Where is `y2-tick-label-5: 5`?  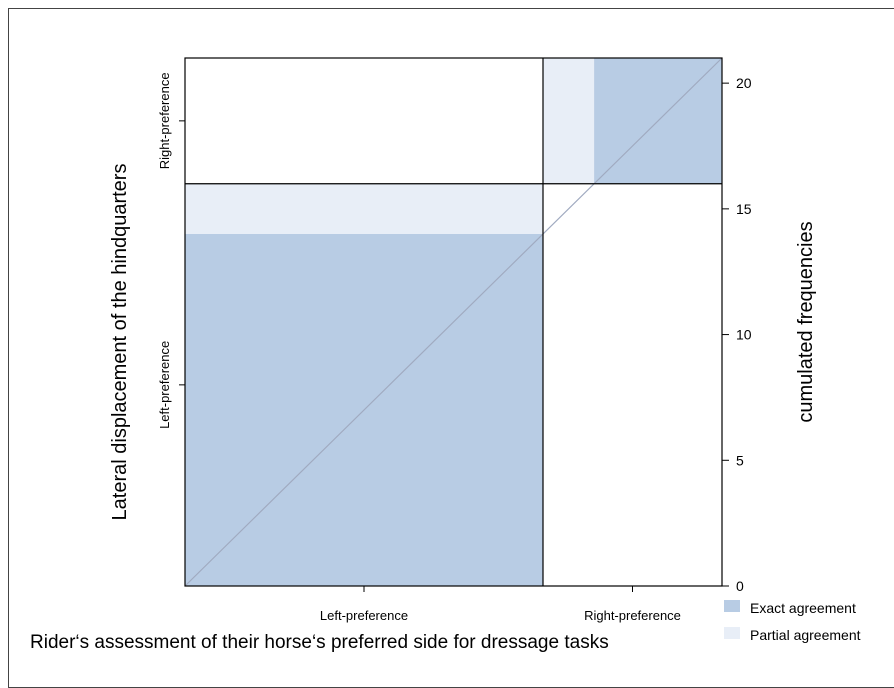 y2-tick-label-5: 5 is located at coordinates (740, 460).